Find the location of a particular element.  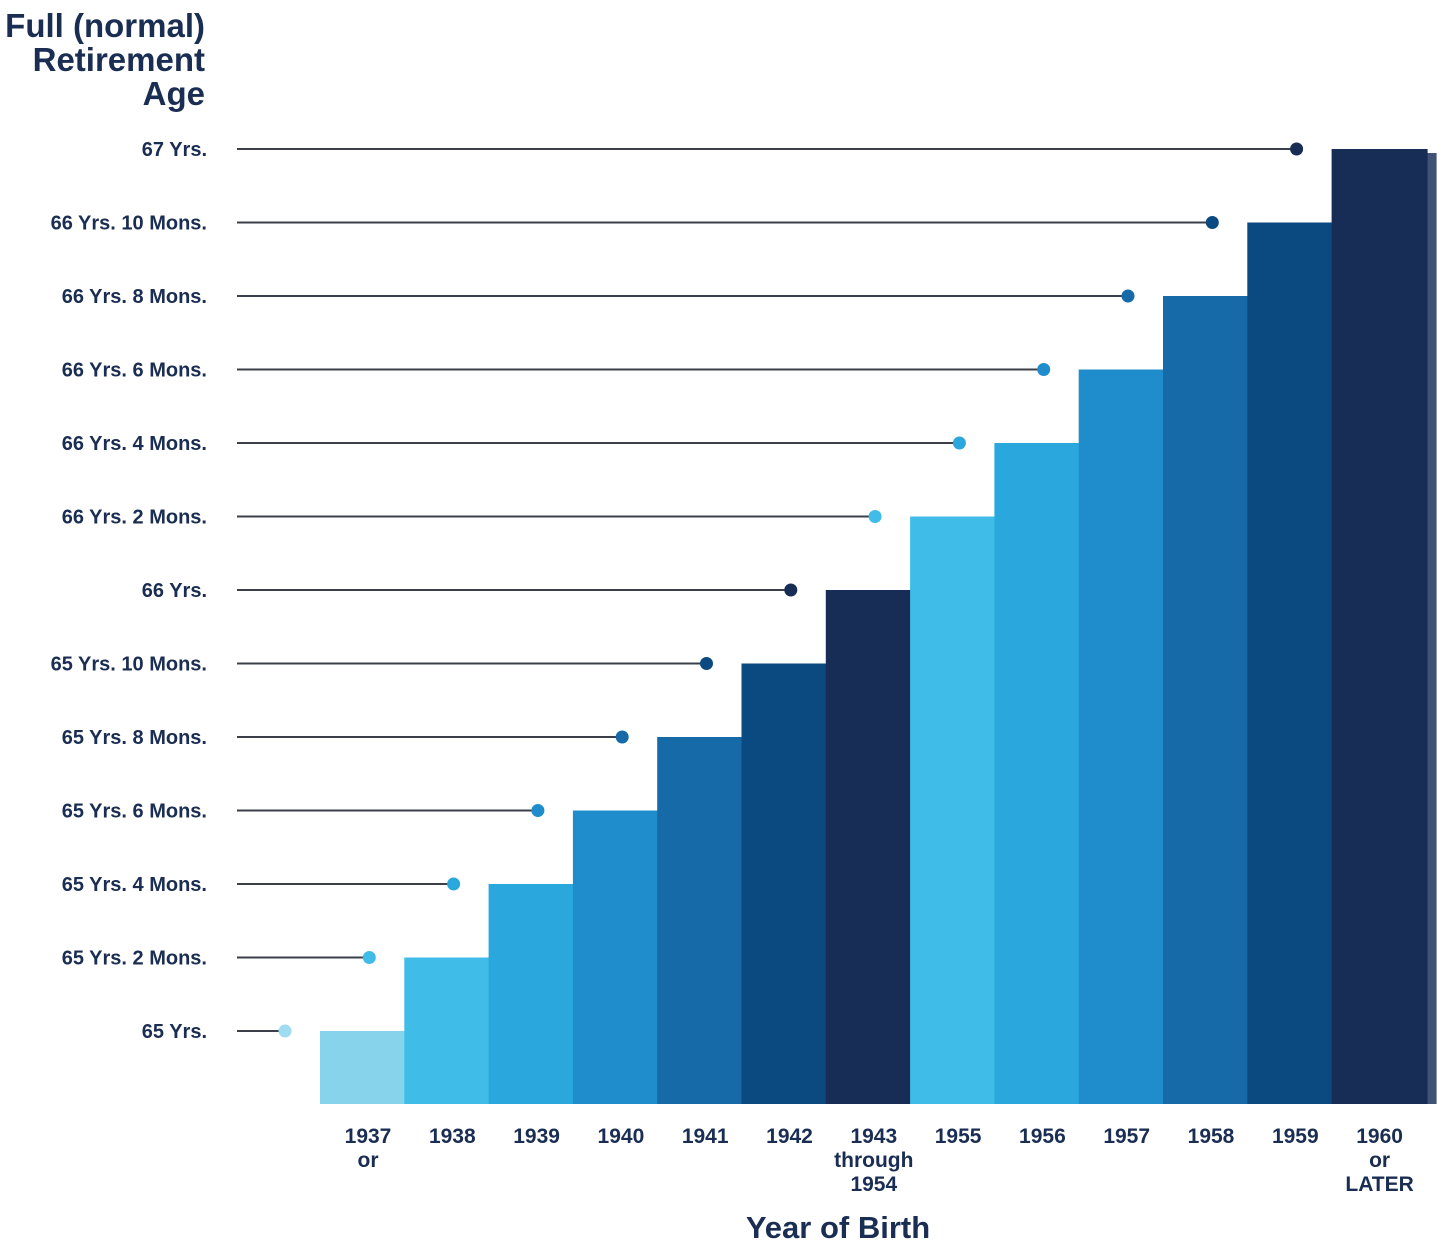

x-tick-label: 1955 is located at coordinates (958, 1136).